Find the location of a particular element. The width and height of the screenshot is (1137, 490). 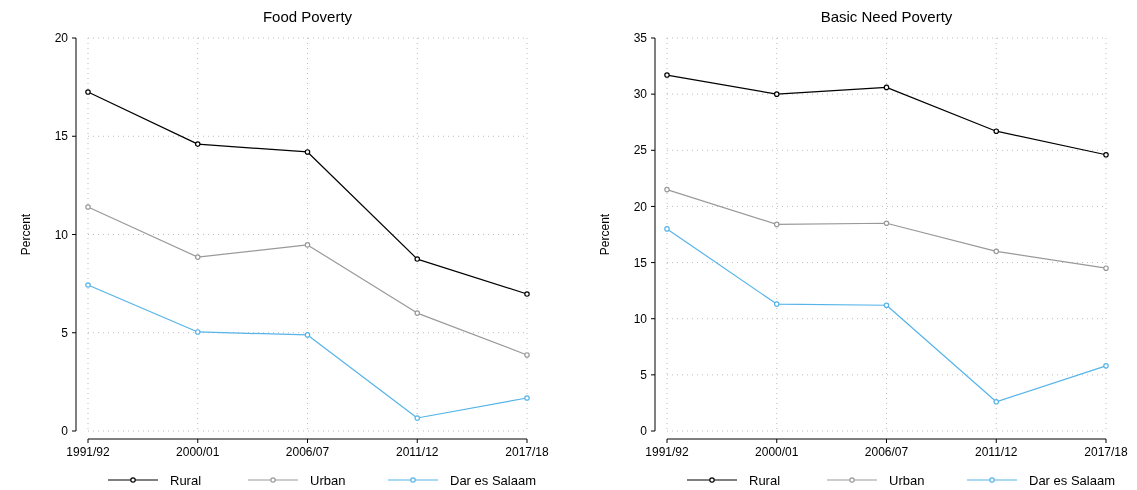

y-tick-label: 35 is located at coordinates (640, 38).